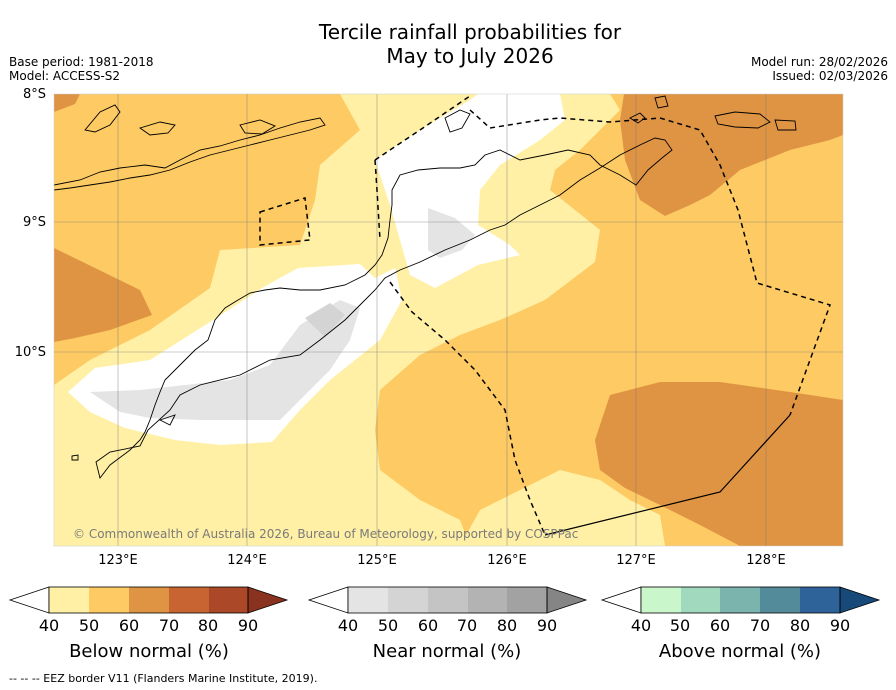 This screenshot has height=690, width=896. What do you see at coordinates (819, 62) in the screenshot?
I see `model-run-text: Model run: 28/02/2026` at bounding box center [819, 62].